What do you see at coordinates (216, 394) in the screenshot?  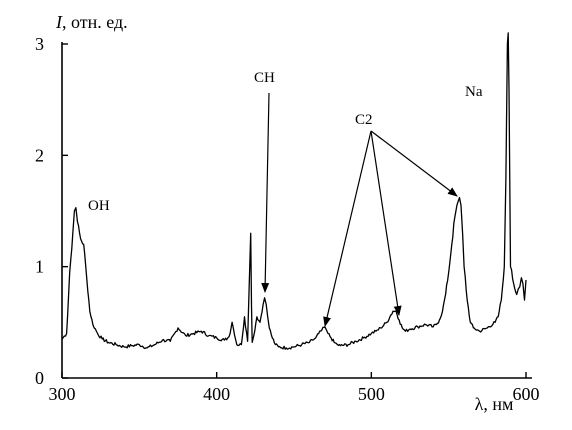 I see `x-tick-label: 400` at bounding box center [216, 394].